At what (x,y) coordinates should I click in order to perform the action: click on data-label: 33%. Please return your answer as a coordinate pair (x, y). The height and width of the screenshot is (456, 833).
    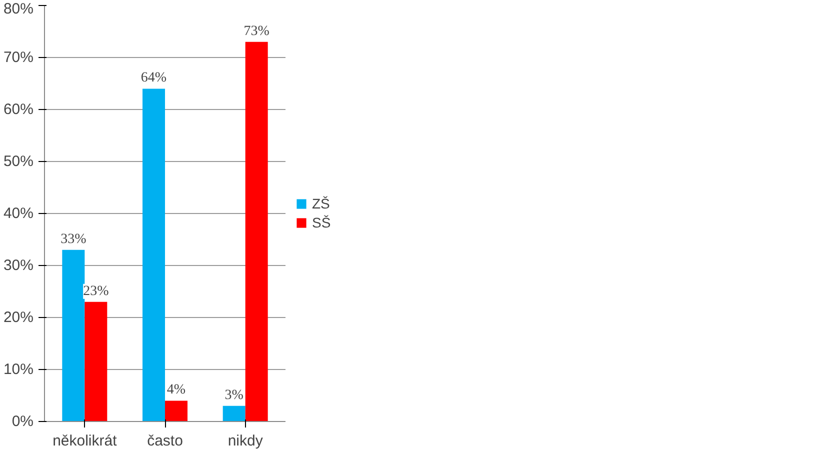
    Looking at the image, I should click on (73, 239).